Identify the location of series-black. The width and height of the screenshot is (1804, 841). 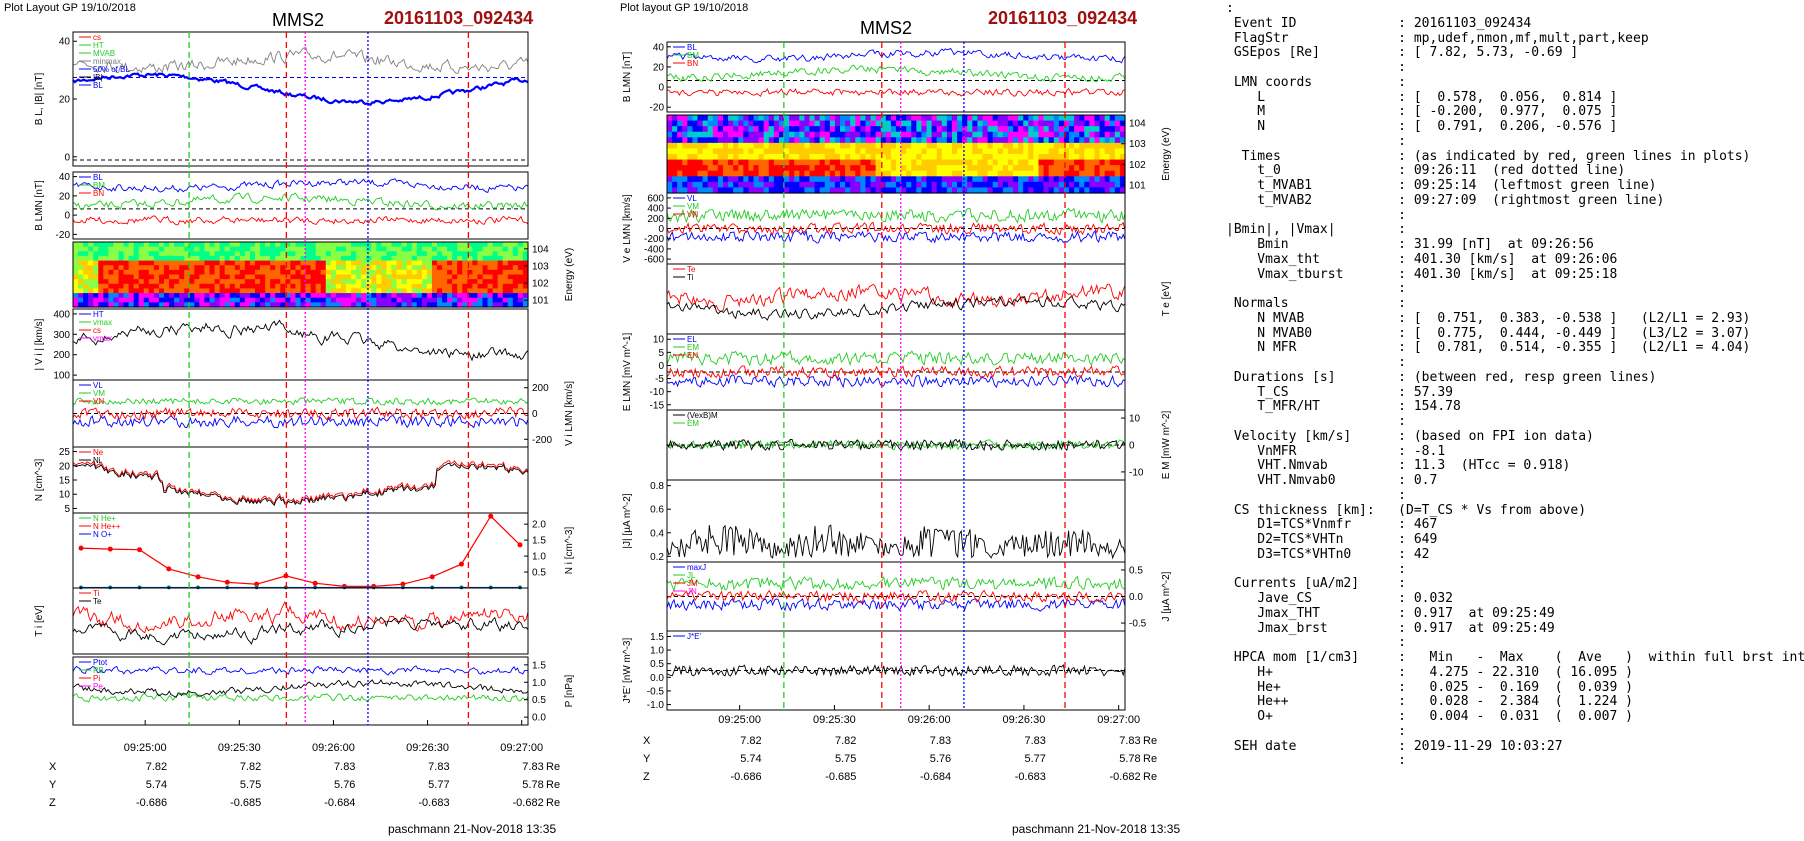
(300, 688).